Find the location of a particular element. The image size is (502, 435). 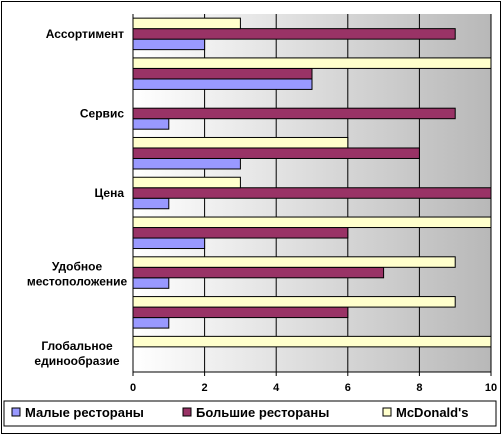

legend-label: Малые рестораны is located at coordinates (84, 412).